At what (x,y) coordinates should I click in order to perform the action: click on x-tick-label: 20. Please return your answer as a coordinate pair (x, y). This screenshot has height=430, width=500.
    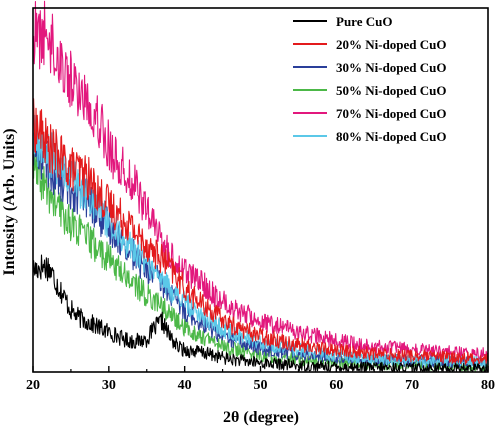
    Looking at the image, I should click on (33, 385).